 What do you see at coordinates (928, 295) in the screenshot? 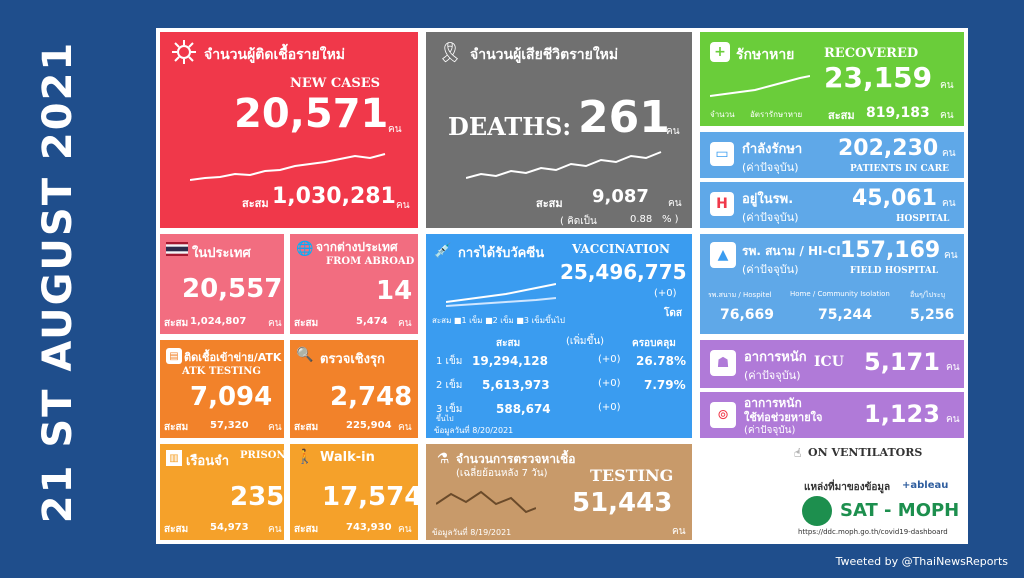
I see `field-col3-label: อื่นๆ/ไประบุ` at bounding box center [928, 295].